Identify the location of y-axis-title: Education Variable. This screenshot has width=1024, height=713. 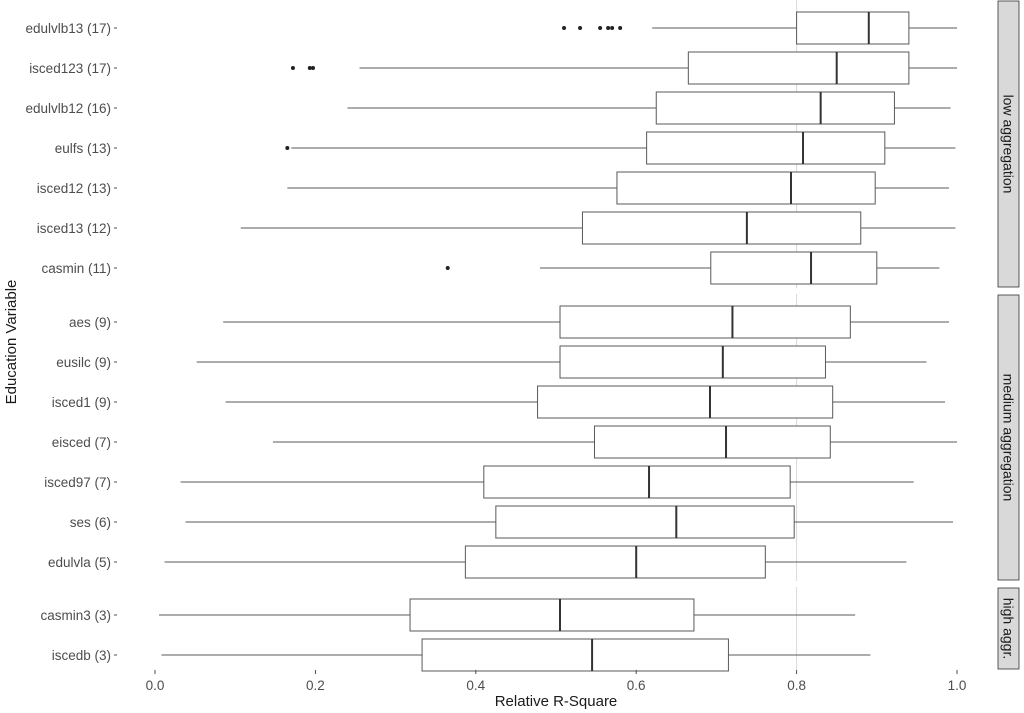
(11, 342).